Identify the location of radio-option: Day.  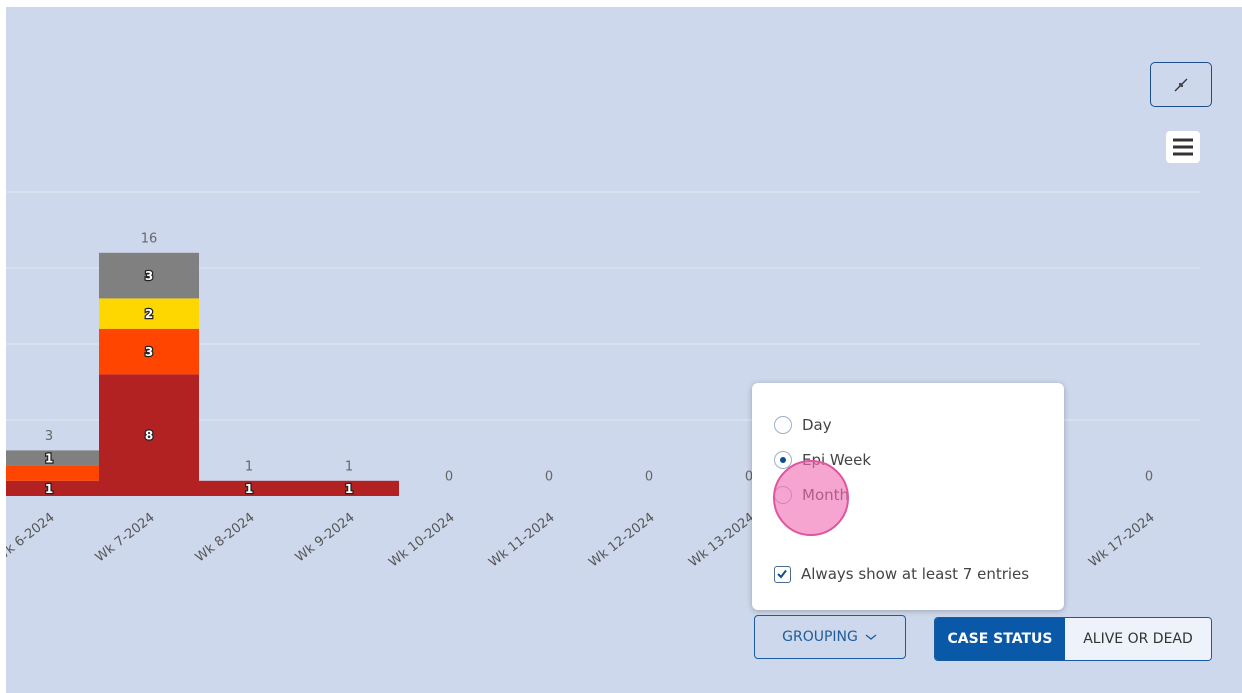
(803, 425).